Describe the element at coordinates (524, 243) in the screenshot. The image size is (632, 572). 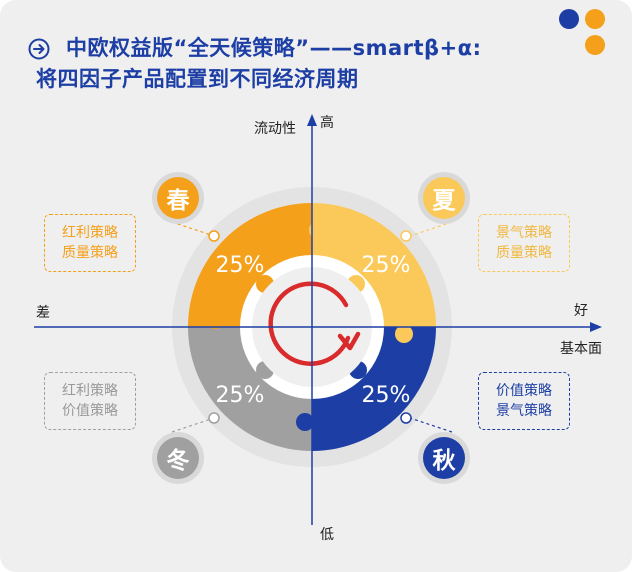
I see `strategy-box-summer: 景气策略 质量策略` at that location.